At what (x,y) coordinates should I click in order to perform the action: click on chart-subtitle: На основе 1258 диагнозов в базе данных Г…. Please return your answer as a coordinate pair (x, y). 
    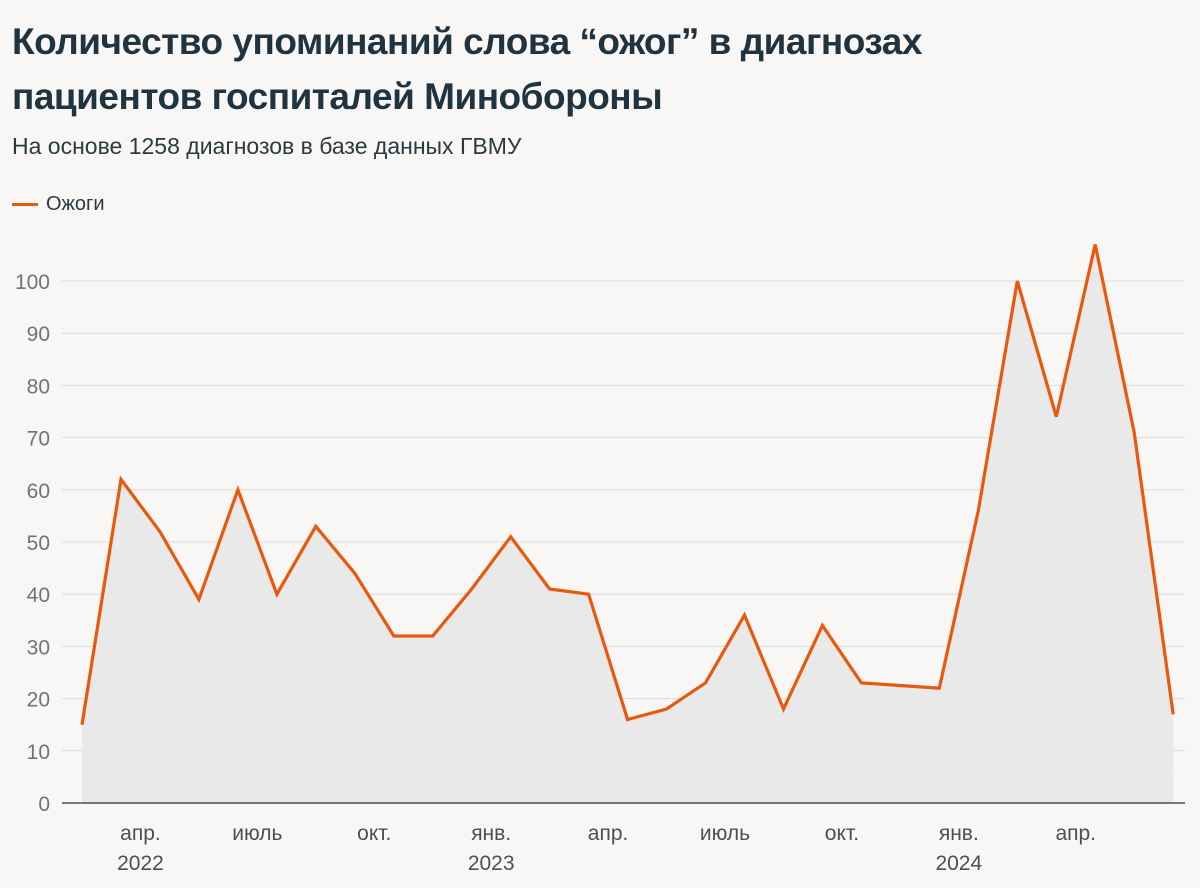
    Looking at the image, I should click on (267, 146).